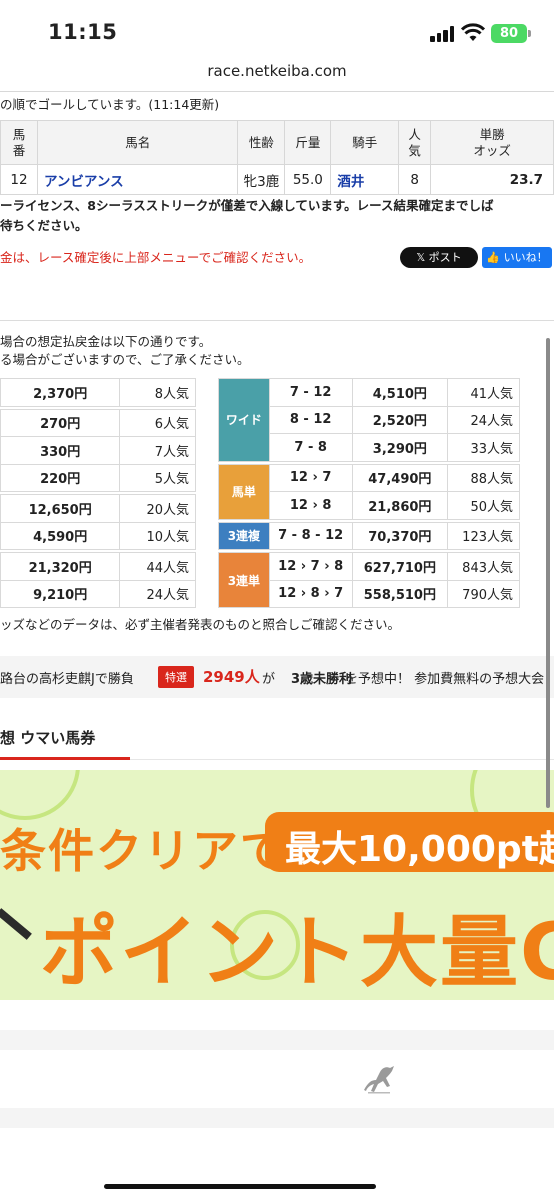 This screenshot has height=1200, width=554. I want to click on wifi-icon, so click(473, 32).